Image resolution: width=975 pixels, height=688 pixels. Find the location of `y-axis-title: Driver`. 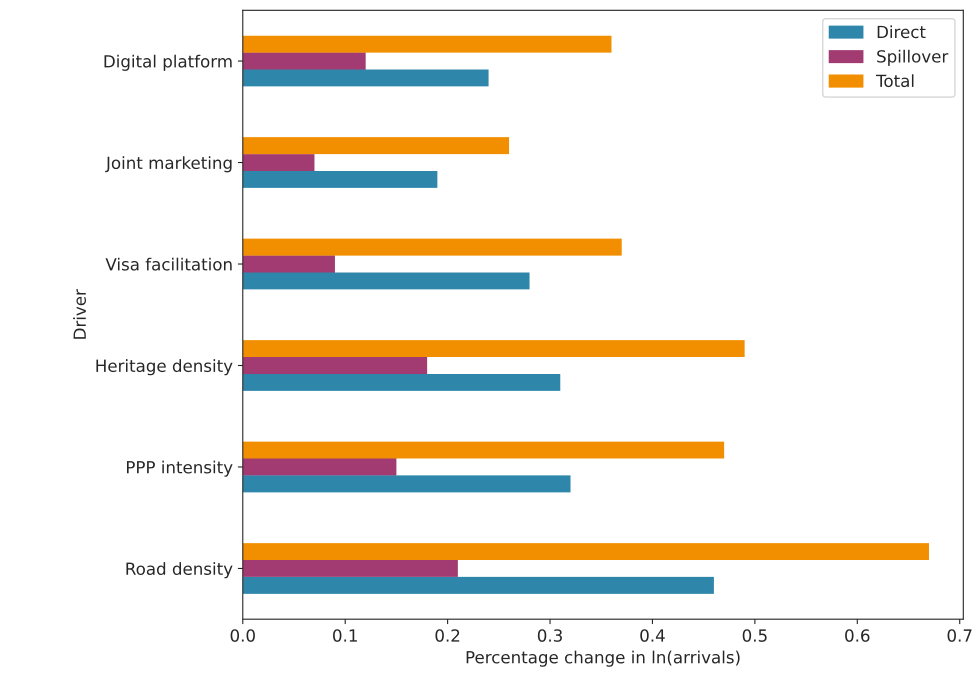

y-axis-title: Driver is located at coordinates (79, 314).